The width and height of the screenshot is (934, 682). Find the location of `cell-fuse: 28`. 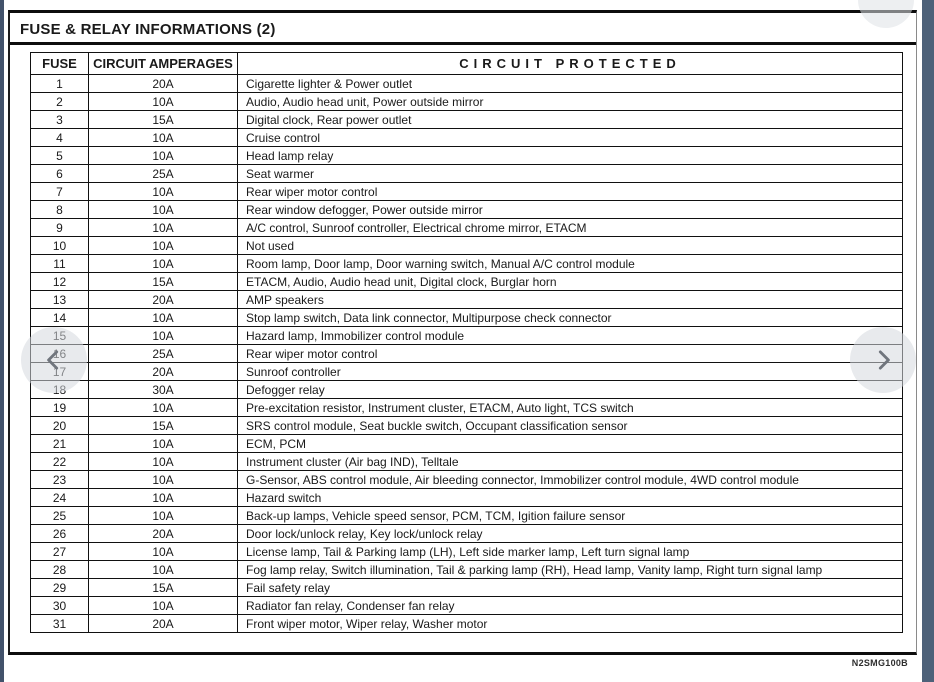

cell-fuse: 28 is located at coordinates (59, 569).